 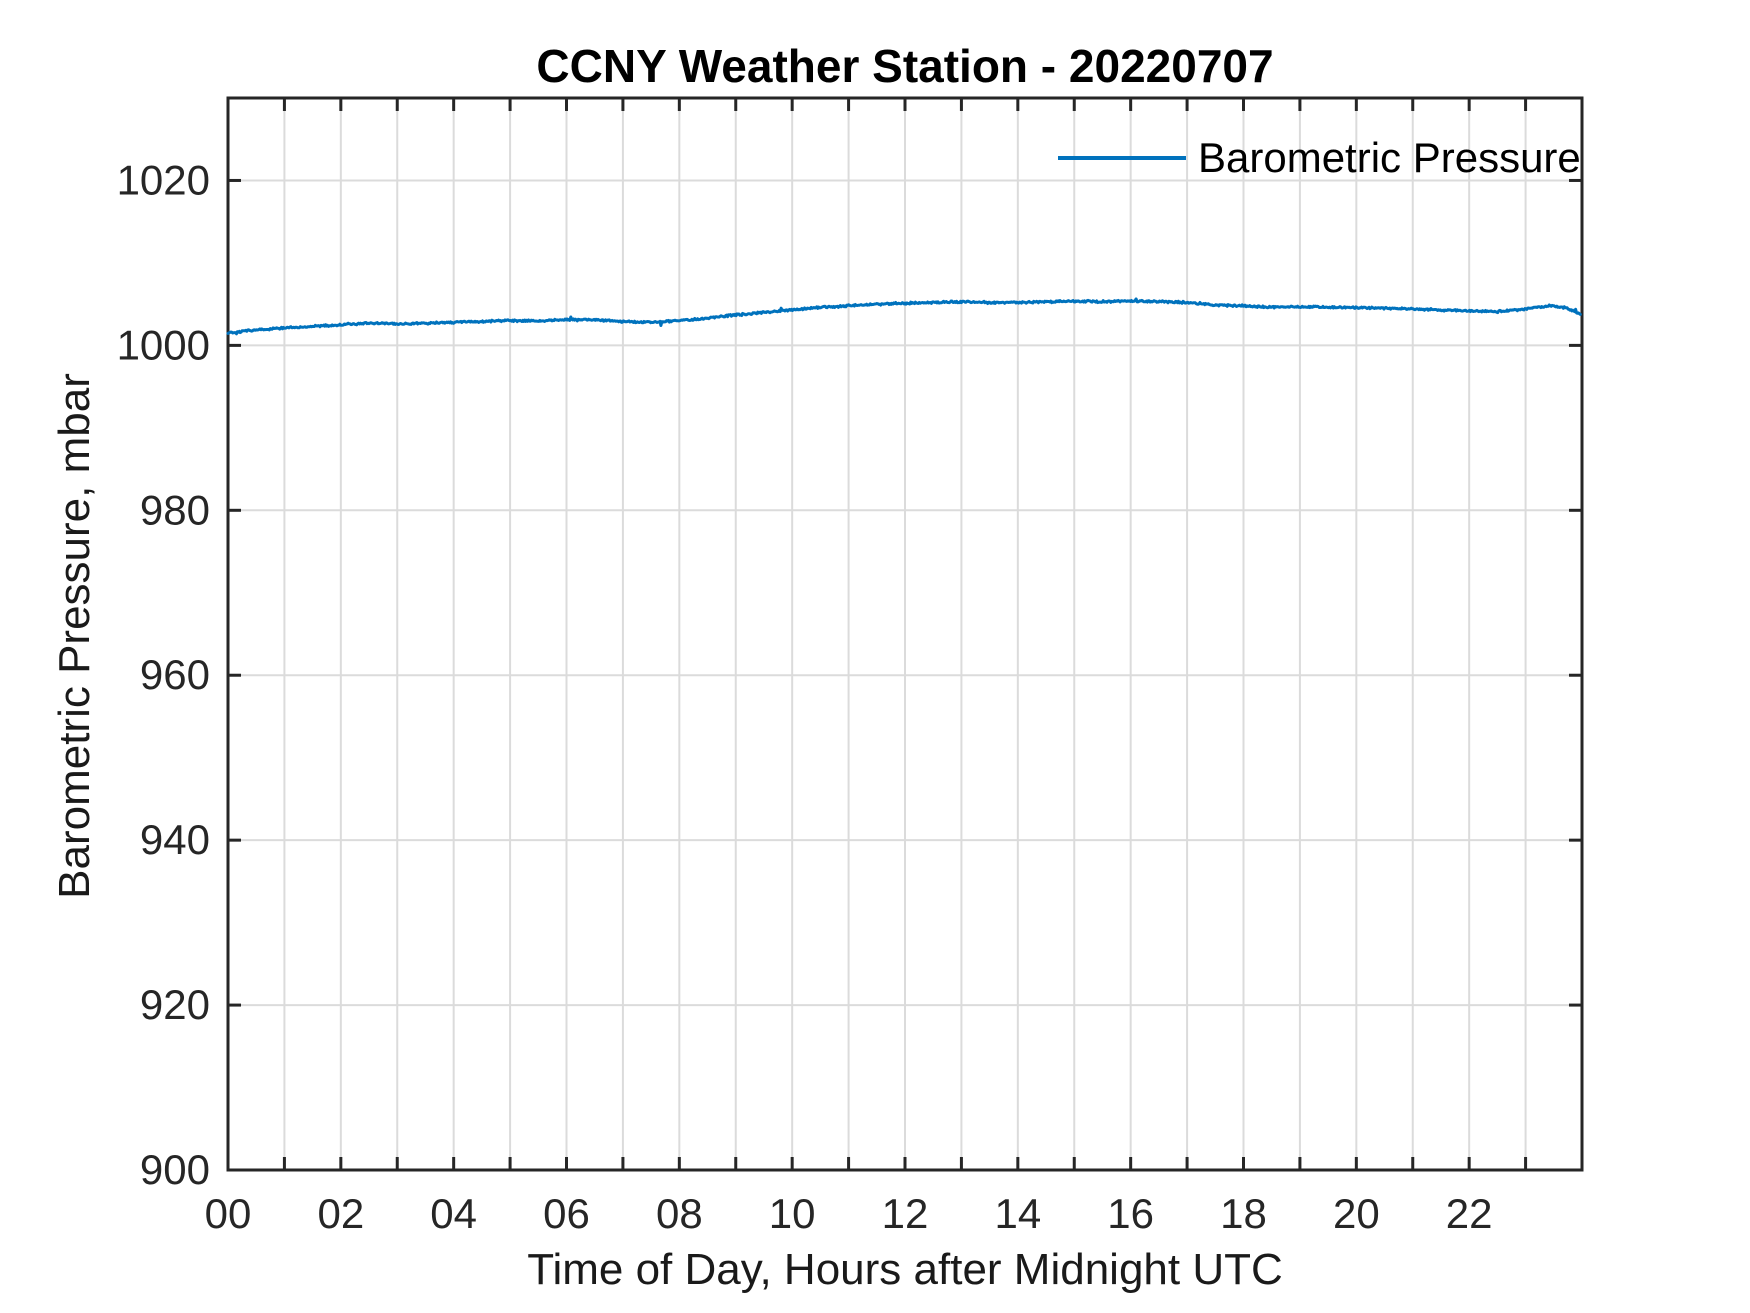 I want to click on y-tick-label: 920, so click(x=175, y=1004).